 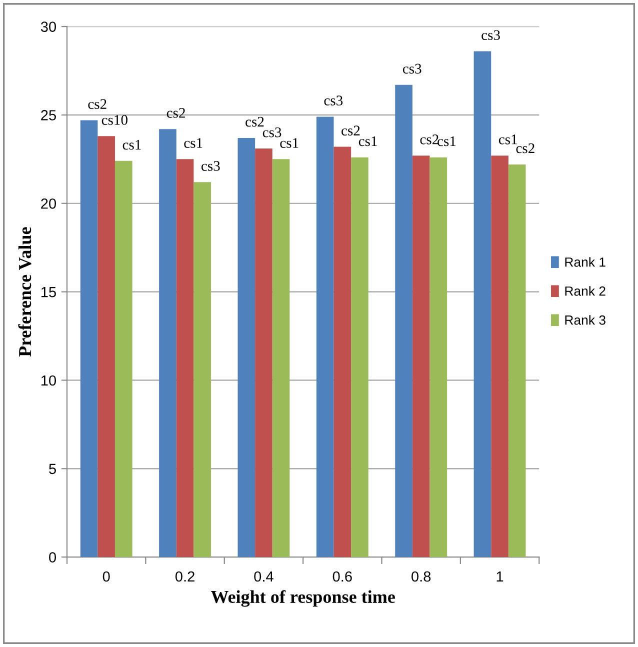 What do you see at coordinates (302, 598) in the screenshot?
I see `x-axis-title: Weight of response time` at bounding box center [302, 598].